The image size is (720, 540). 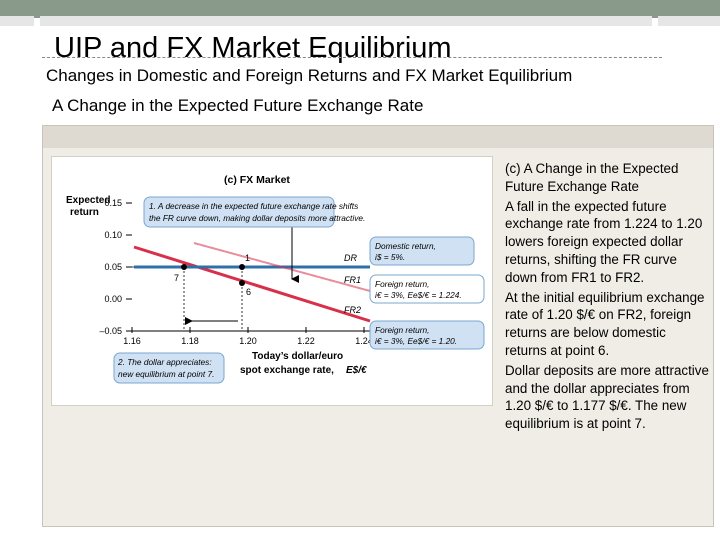 What do you see at coordinates (239, 212) in the screenshot?
I see `callout-shift` at bounding box center [239, 212].